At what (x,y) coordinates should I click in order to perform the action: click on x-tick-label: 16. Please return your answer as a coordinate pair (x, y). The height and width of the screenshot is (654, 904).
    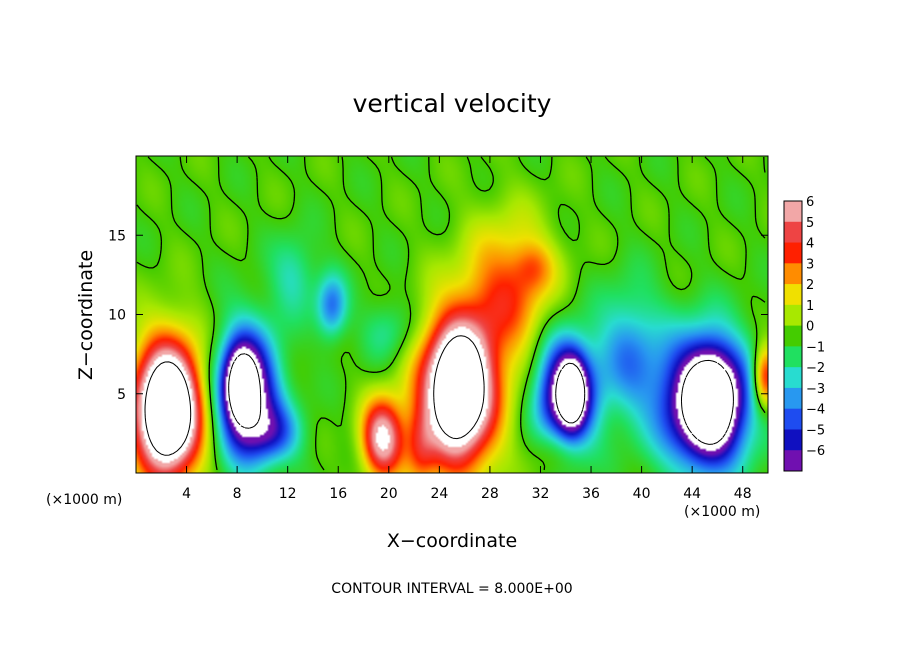
    Looking at the image, I should click on (338, 494).